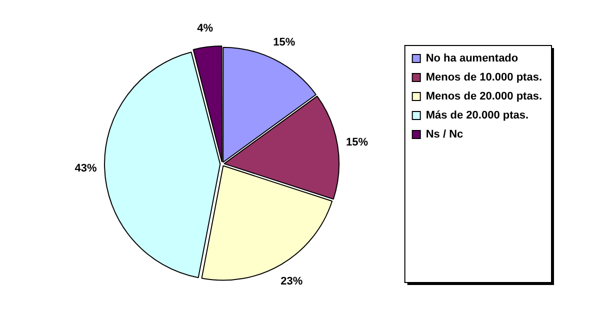 The height and width of the screenshot is (328, 592). What do you see at coordinates (445, 134) in the screenshot?
I see `legend-label: Ns / Nc` at bounding box center [445, 134].